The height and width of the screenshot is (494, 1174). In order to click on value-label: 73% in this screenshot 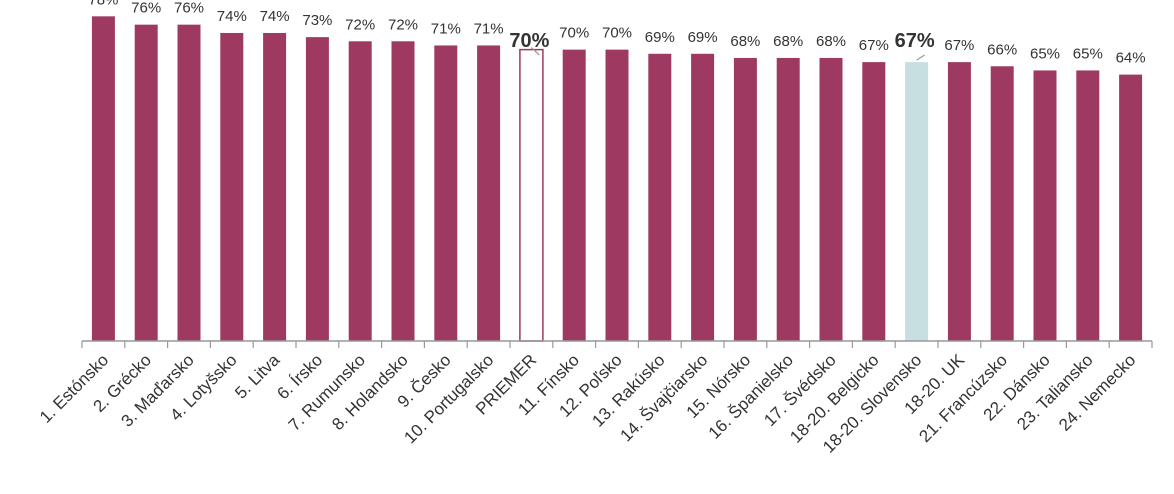, I will do `click(317, 20)`.